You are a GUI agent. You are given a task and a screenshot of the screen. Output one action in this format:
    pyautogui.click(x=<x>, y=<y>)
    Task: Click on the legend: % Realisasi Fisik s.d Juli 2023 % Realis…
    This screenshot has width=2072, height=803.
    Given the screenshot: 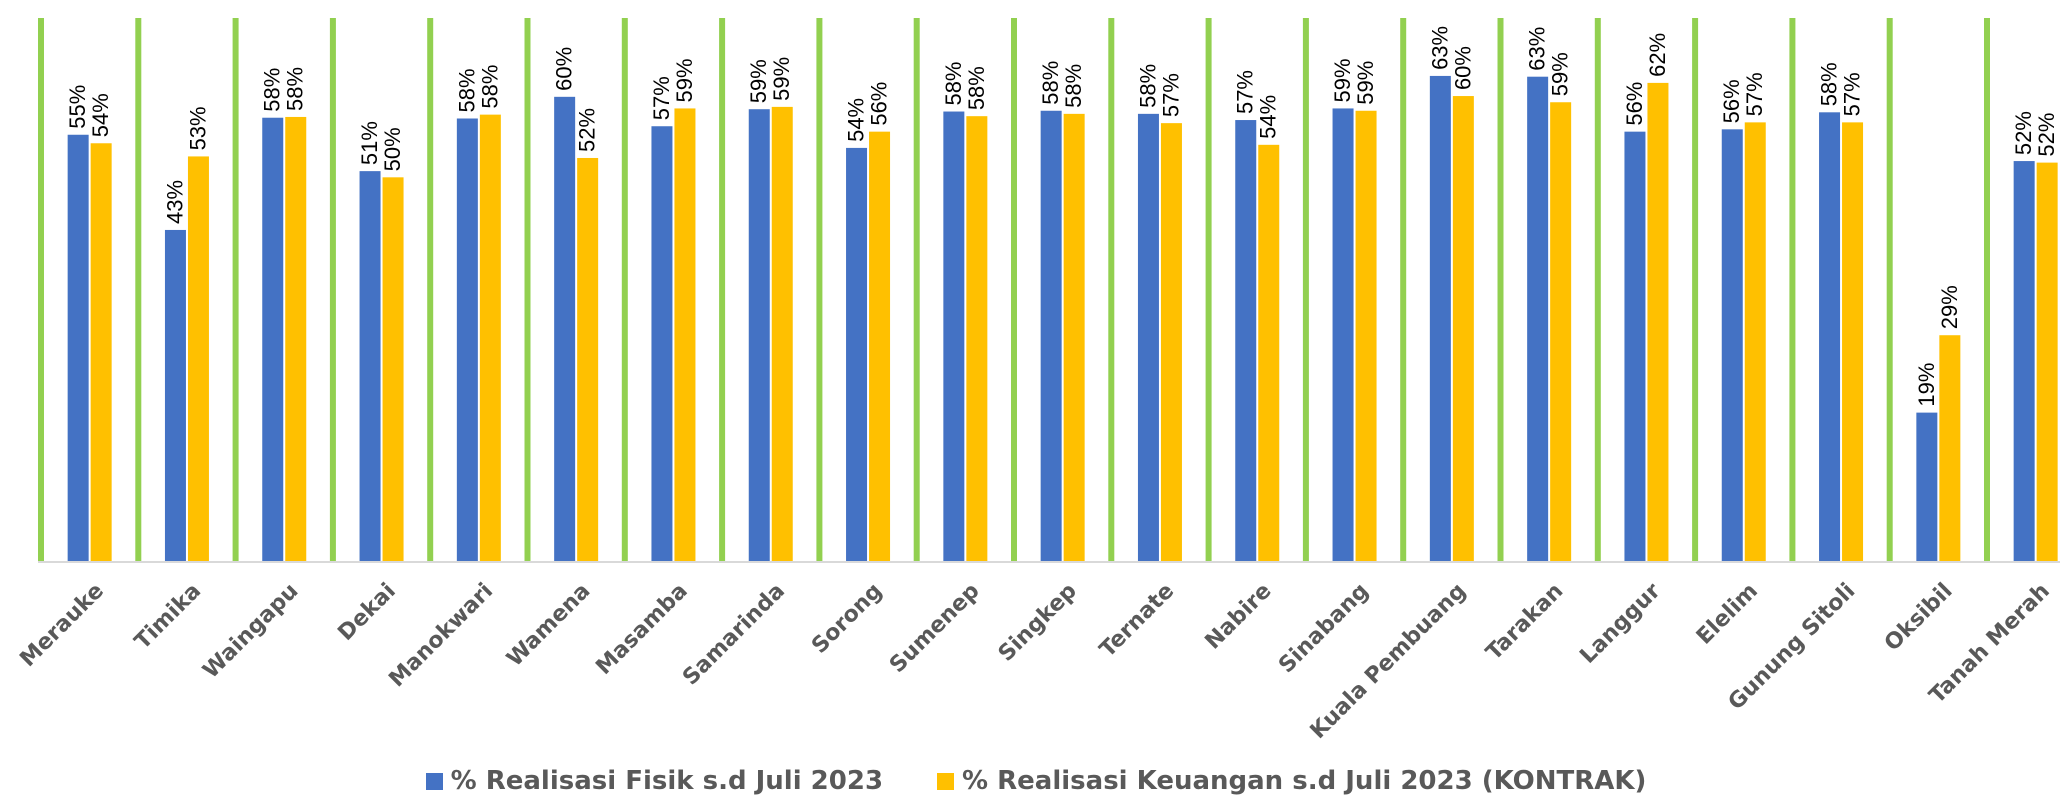 What is the action you would take?
    pyautogui.click(x=1036, y=781)
    